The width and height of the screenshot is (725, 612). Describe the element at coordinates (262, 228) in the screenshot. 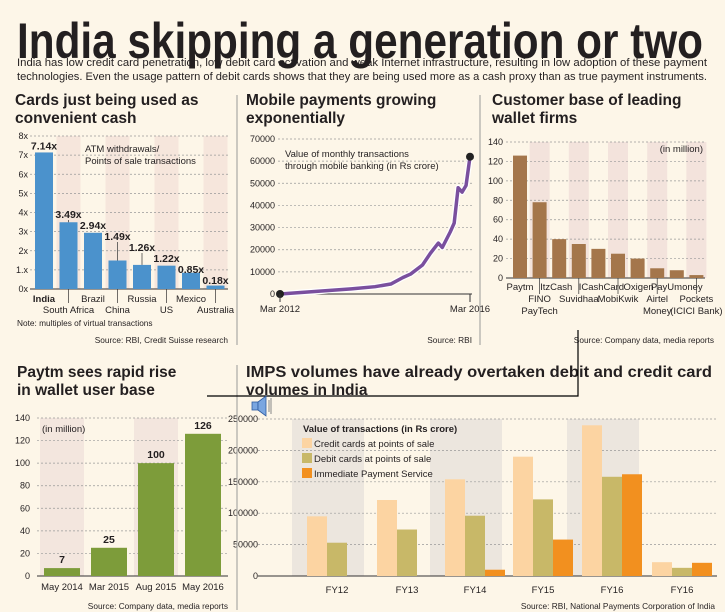

I see `chart2-ytick: 30000` at that location.